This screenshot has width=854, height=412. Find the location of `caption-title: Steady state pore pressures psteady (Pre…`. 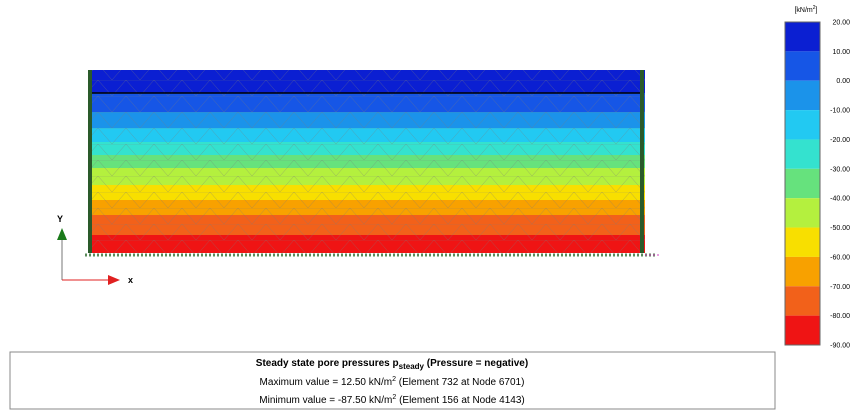

caption-title: Steady state pore pressures psteady (Pre… is located at coordinates (392, 364).